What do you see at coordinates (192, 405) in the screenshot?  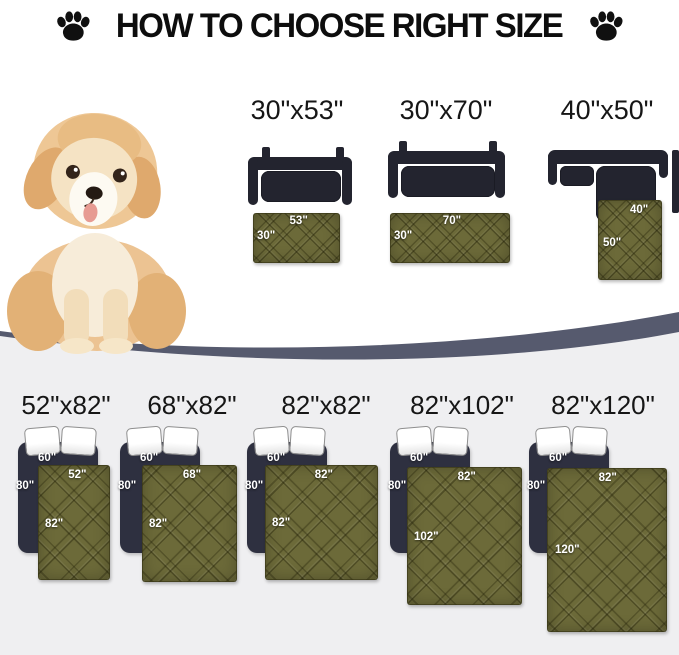 I see `bed-size-title: 68"x82"` at bounding box center [192, 405].